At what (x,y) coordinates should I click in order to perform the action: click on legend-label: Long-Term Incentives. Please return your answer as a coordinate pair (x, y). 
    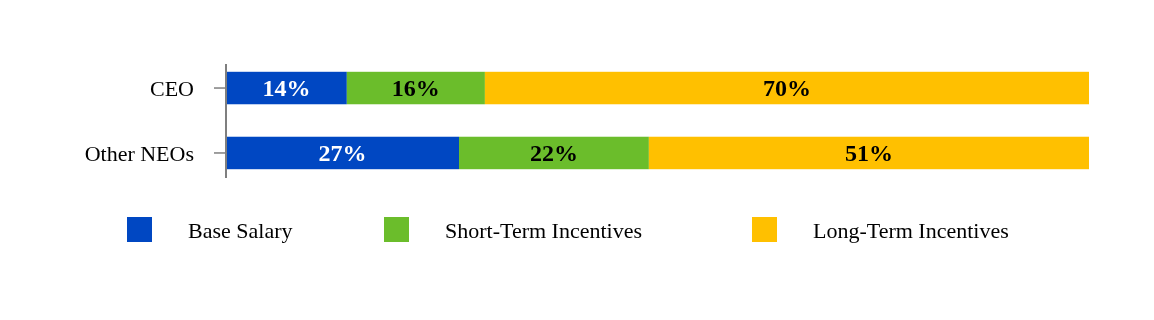
    Looking at the image, I should click on (911, 230).